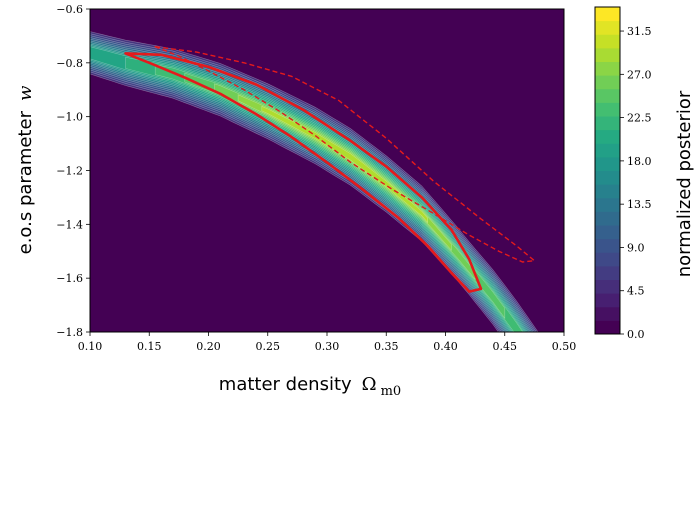  Describe the element at coordinates (90, 346) in the screenshot. I see `x-tick-label: 0.10` at that location.